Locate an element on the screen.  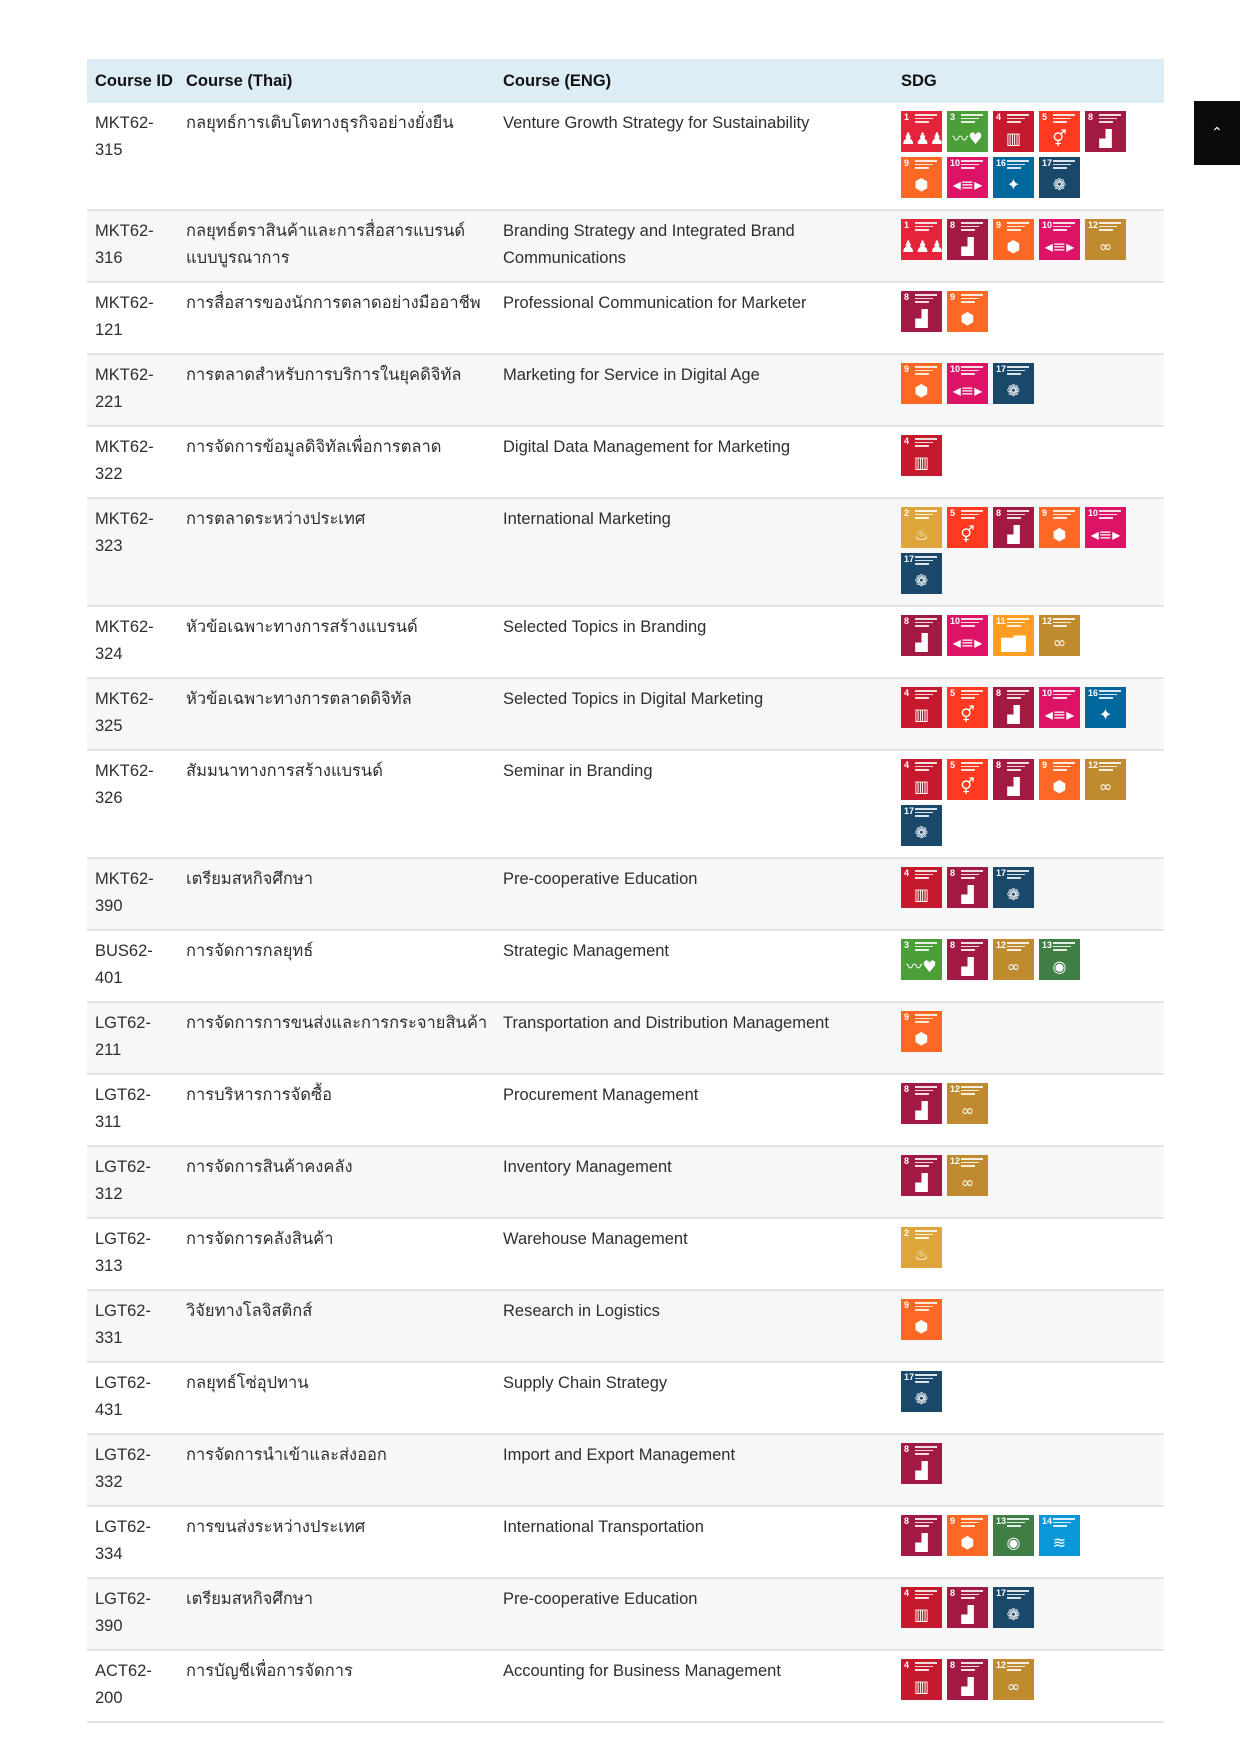
course-thai-cell: การจัดการข้อมูลดิจิทัลเพื่อการตลาด is located at coordinates (336, 462).